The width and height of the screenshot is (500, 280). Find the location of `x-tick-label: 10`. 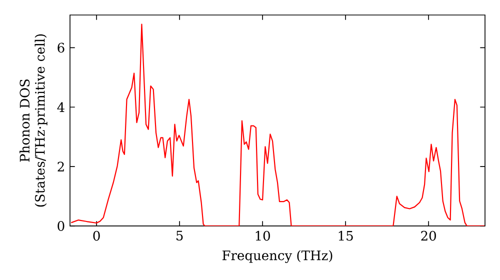

x-tick-label: 10 is located at coordinates (263, 235).